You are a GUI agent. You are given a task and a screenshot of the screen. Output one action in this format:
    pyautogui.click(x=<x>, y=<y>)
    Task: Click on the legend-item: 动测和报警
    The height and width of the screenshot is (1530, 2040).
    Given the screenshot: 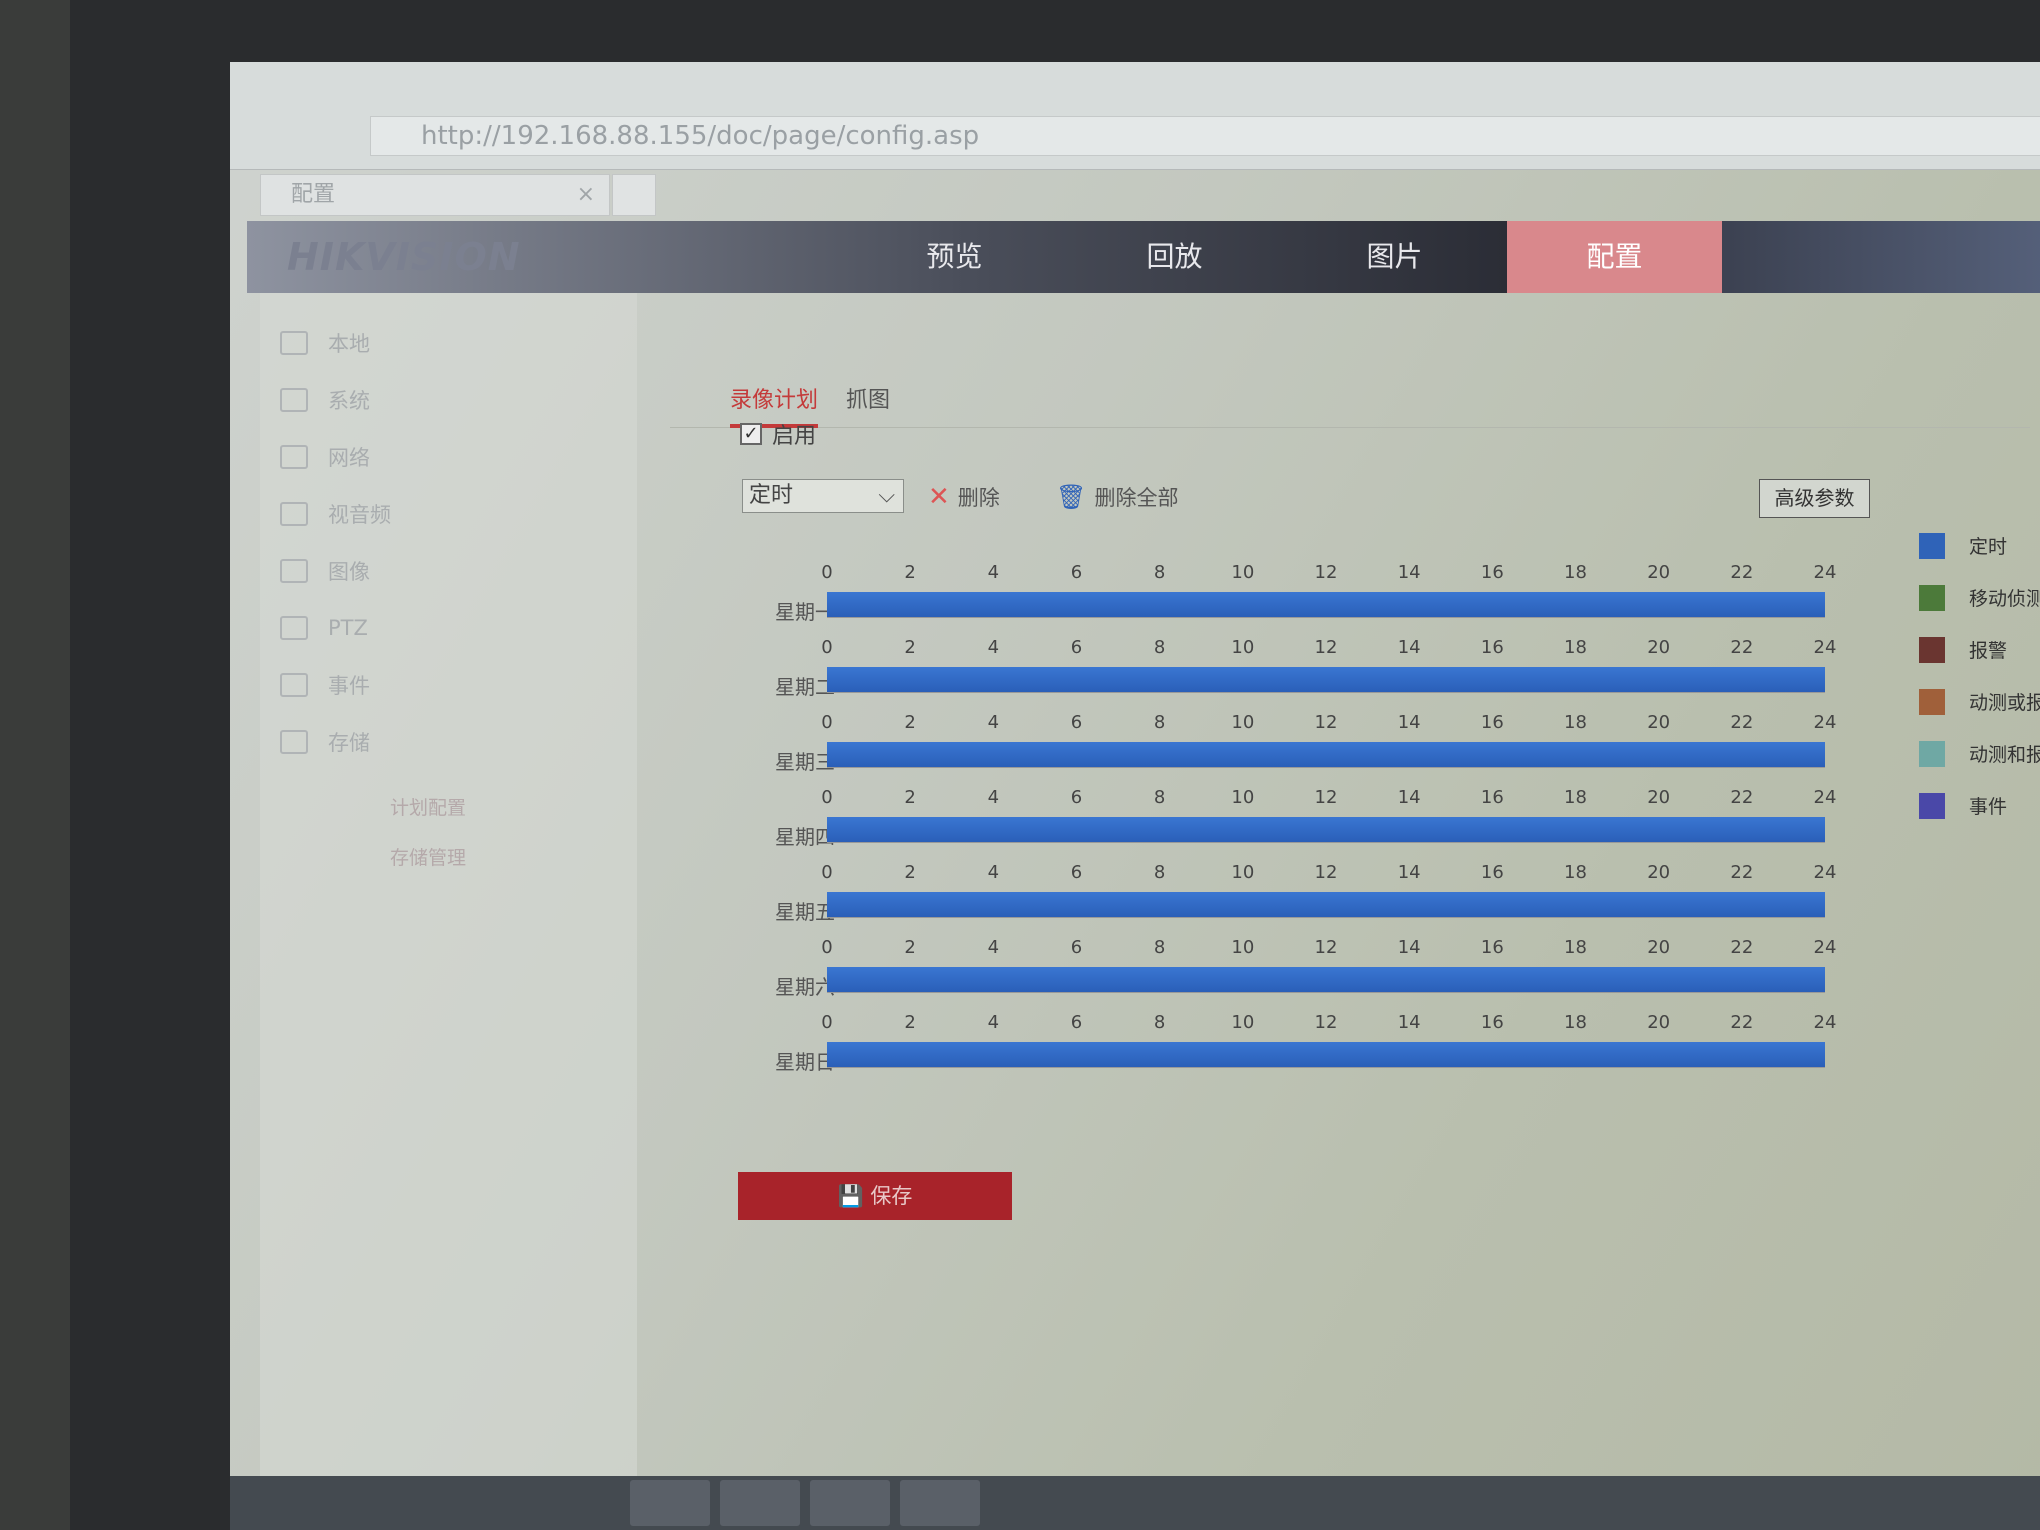 What is the action you would take?
    pyautogui.click(x=1979, y=753)
    